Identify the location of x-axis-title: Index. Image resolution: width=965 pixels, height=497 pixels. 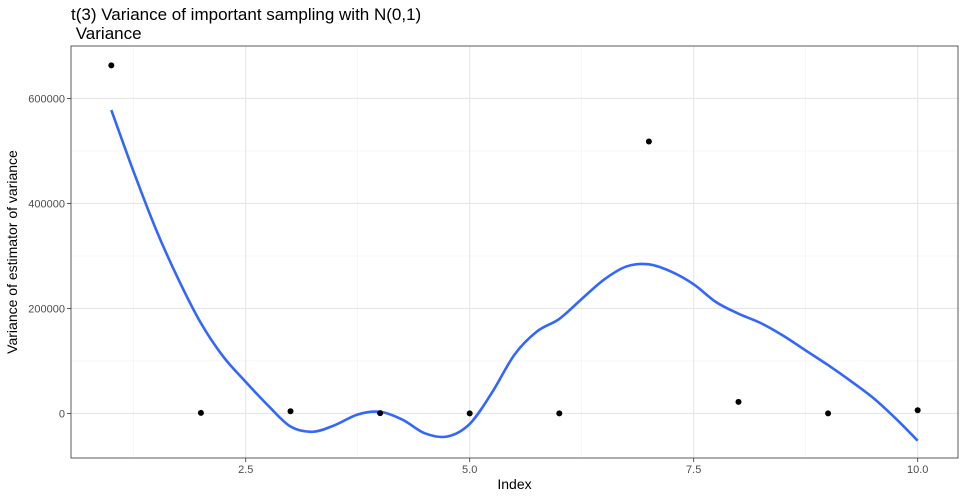
(514, 484).